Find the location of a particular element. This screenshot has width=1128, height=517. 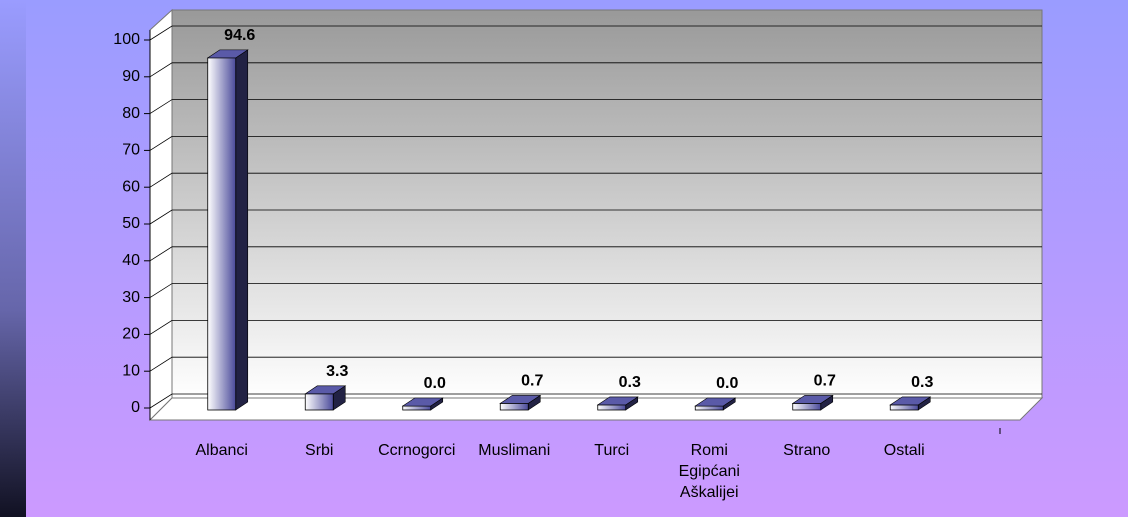

side-wall is located at coordinates (161, 215).